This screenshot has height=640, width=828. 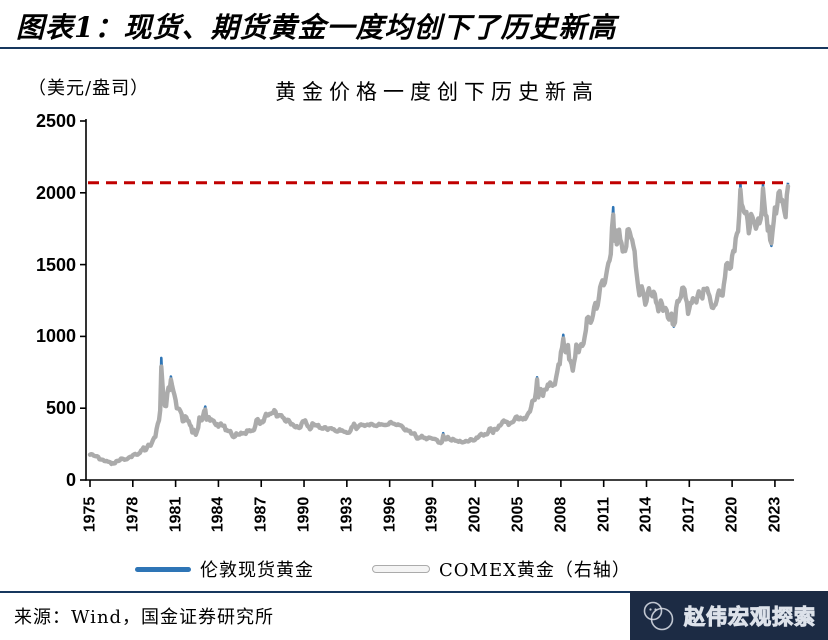 What do you see at coordinates (316, 27) in the screenshot?
I see `figure-title: 图表1：现货、期货黄金一度均创下了历史新高` at bounding box center [316, 27].